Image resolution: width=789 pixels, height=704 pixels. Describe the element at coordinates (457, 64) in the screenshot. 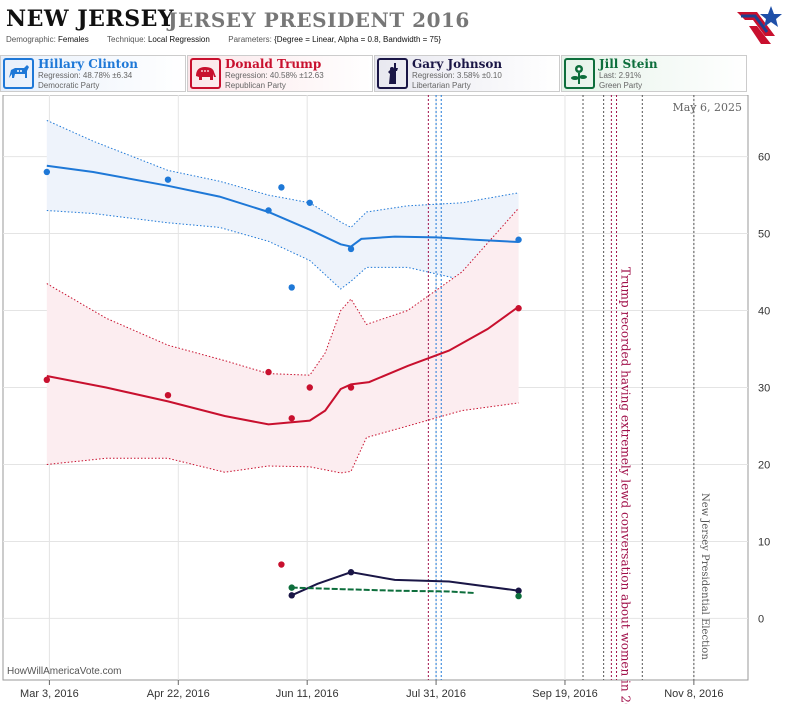

I see `candidate-name: Gary Johnson` at that location.